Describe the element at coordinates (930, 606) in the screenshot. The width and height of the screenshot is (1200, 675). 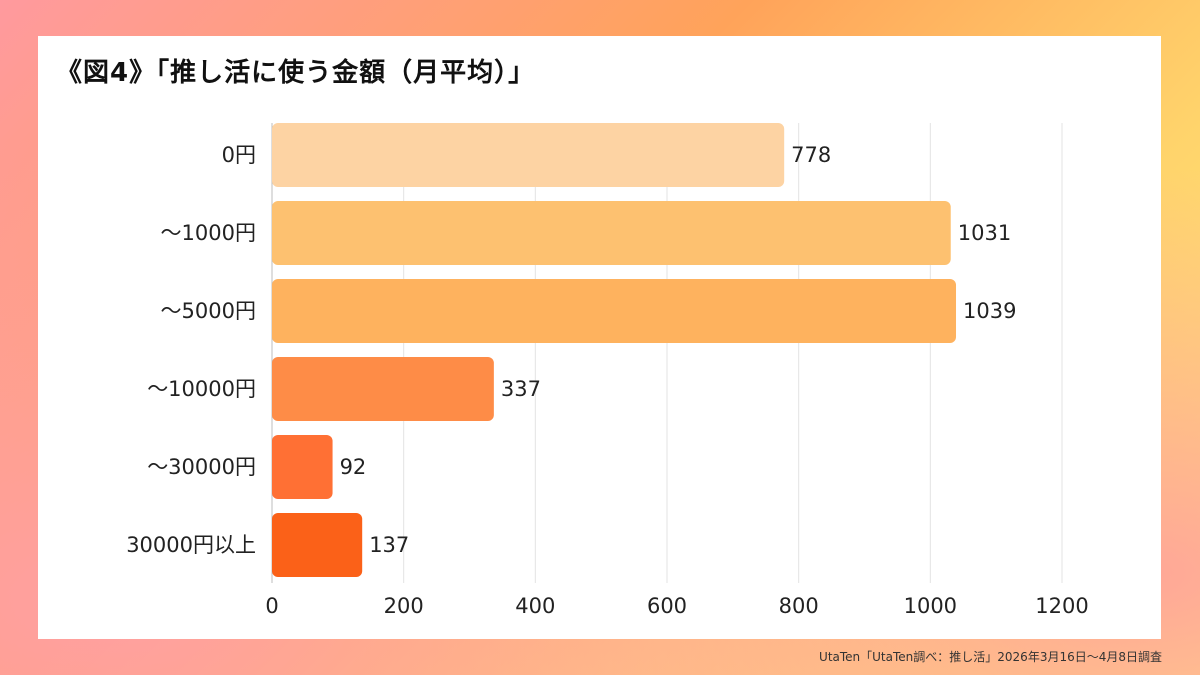
I see `x-tick-label: 1000` at that location.